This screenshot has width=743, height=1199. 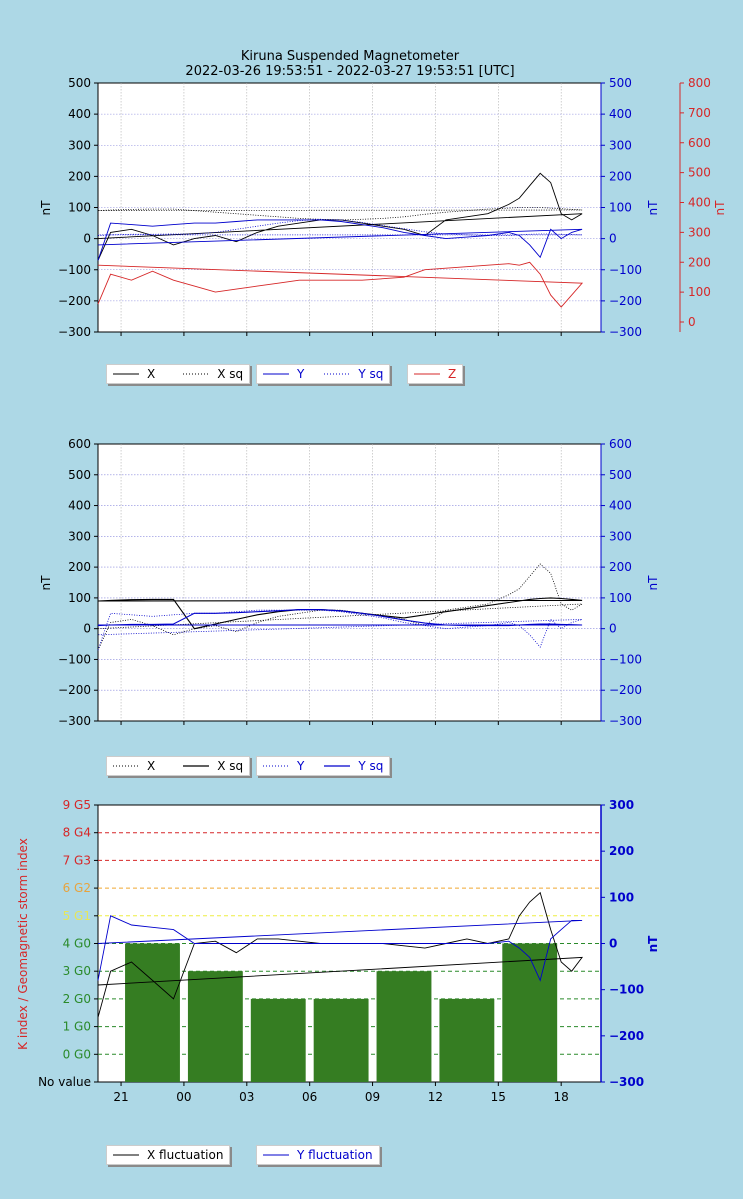 I want to click on panel3-ylabel-right: nT, so click(x=653, y=944).